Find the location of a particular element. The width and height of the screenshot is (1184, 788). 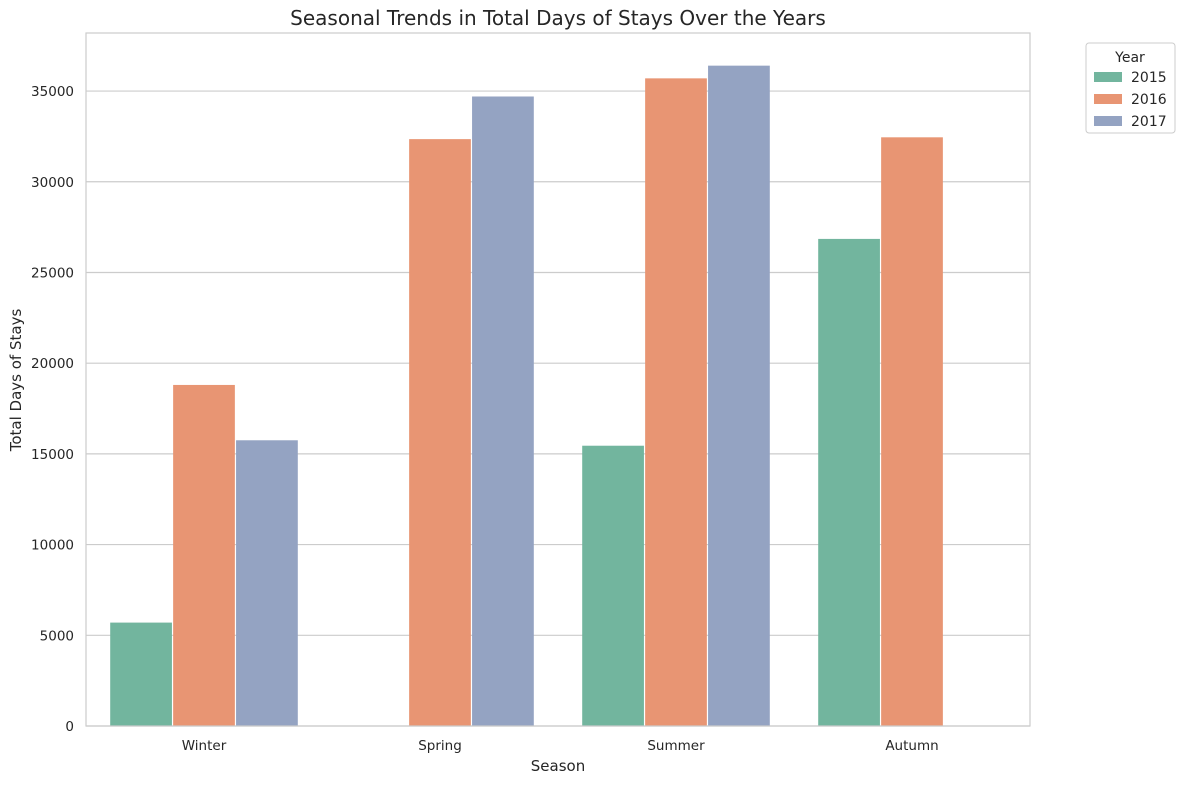

legend: Year 2015 2016 2017 is located at coordinates (1130, 88).